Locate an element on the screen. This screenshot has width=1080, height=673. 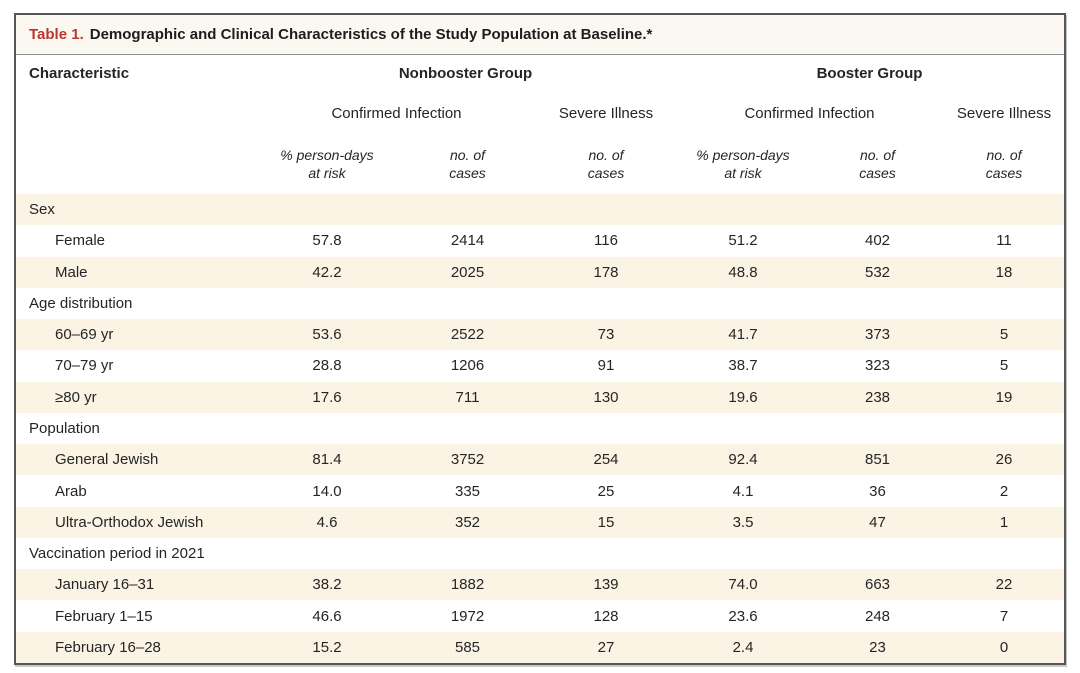
measure-header-person-days-2: % person-days at risk is located at coordinates (743, 164).